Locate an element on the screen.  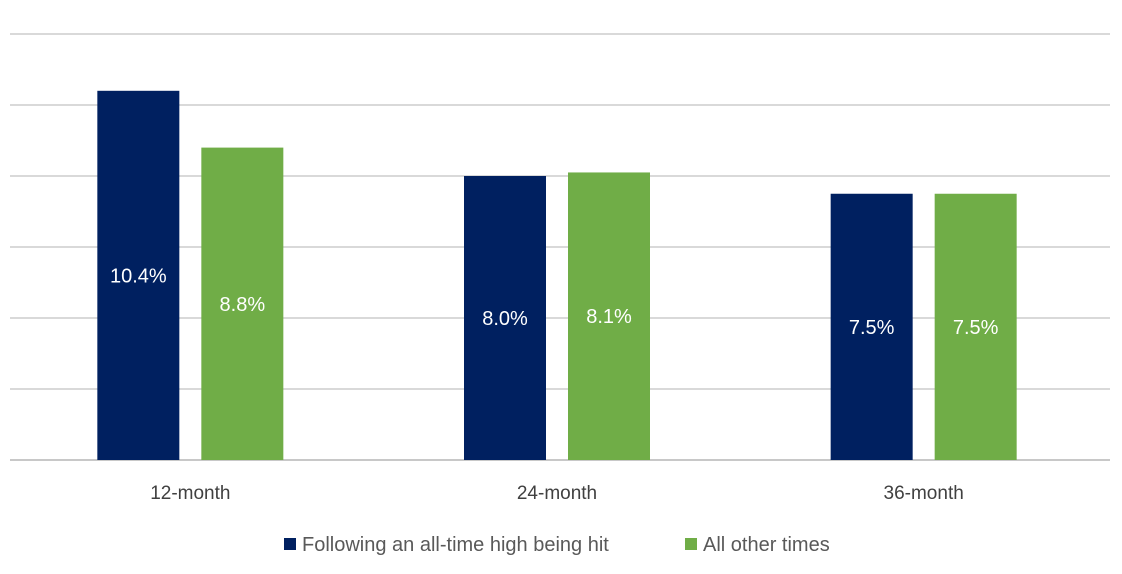
data-label: 8.1% is located at coordinates (609, 317).